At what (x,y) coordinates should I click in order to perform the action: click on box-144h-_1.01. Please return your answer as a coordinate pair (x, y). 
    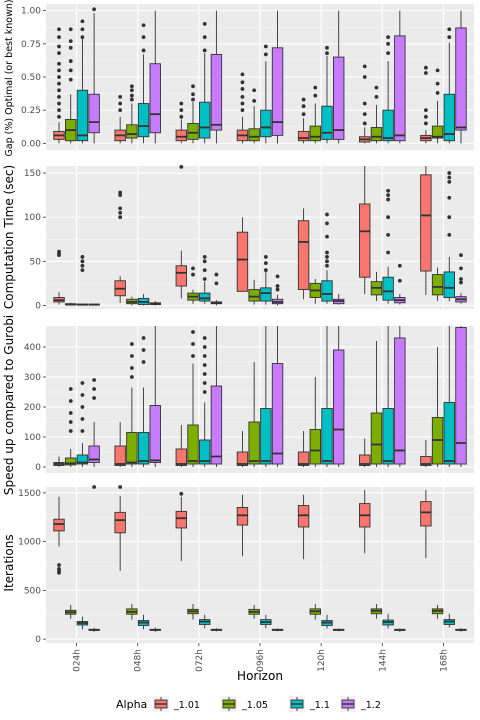
    Looking at the image, I should click on (365, 230).